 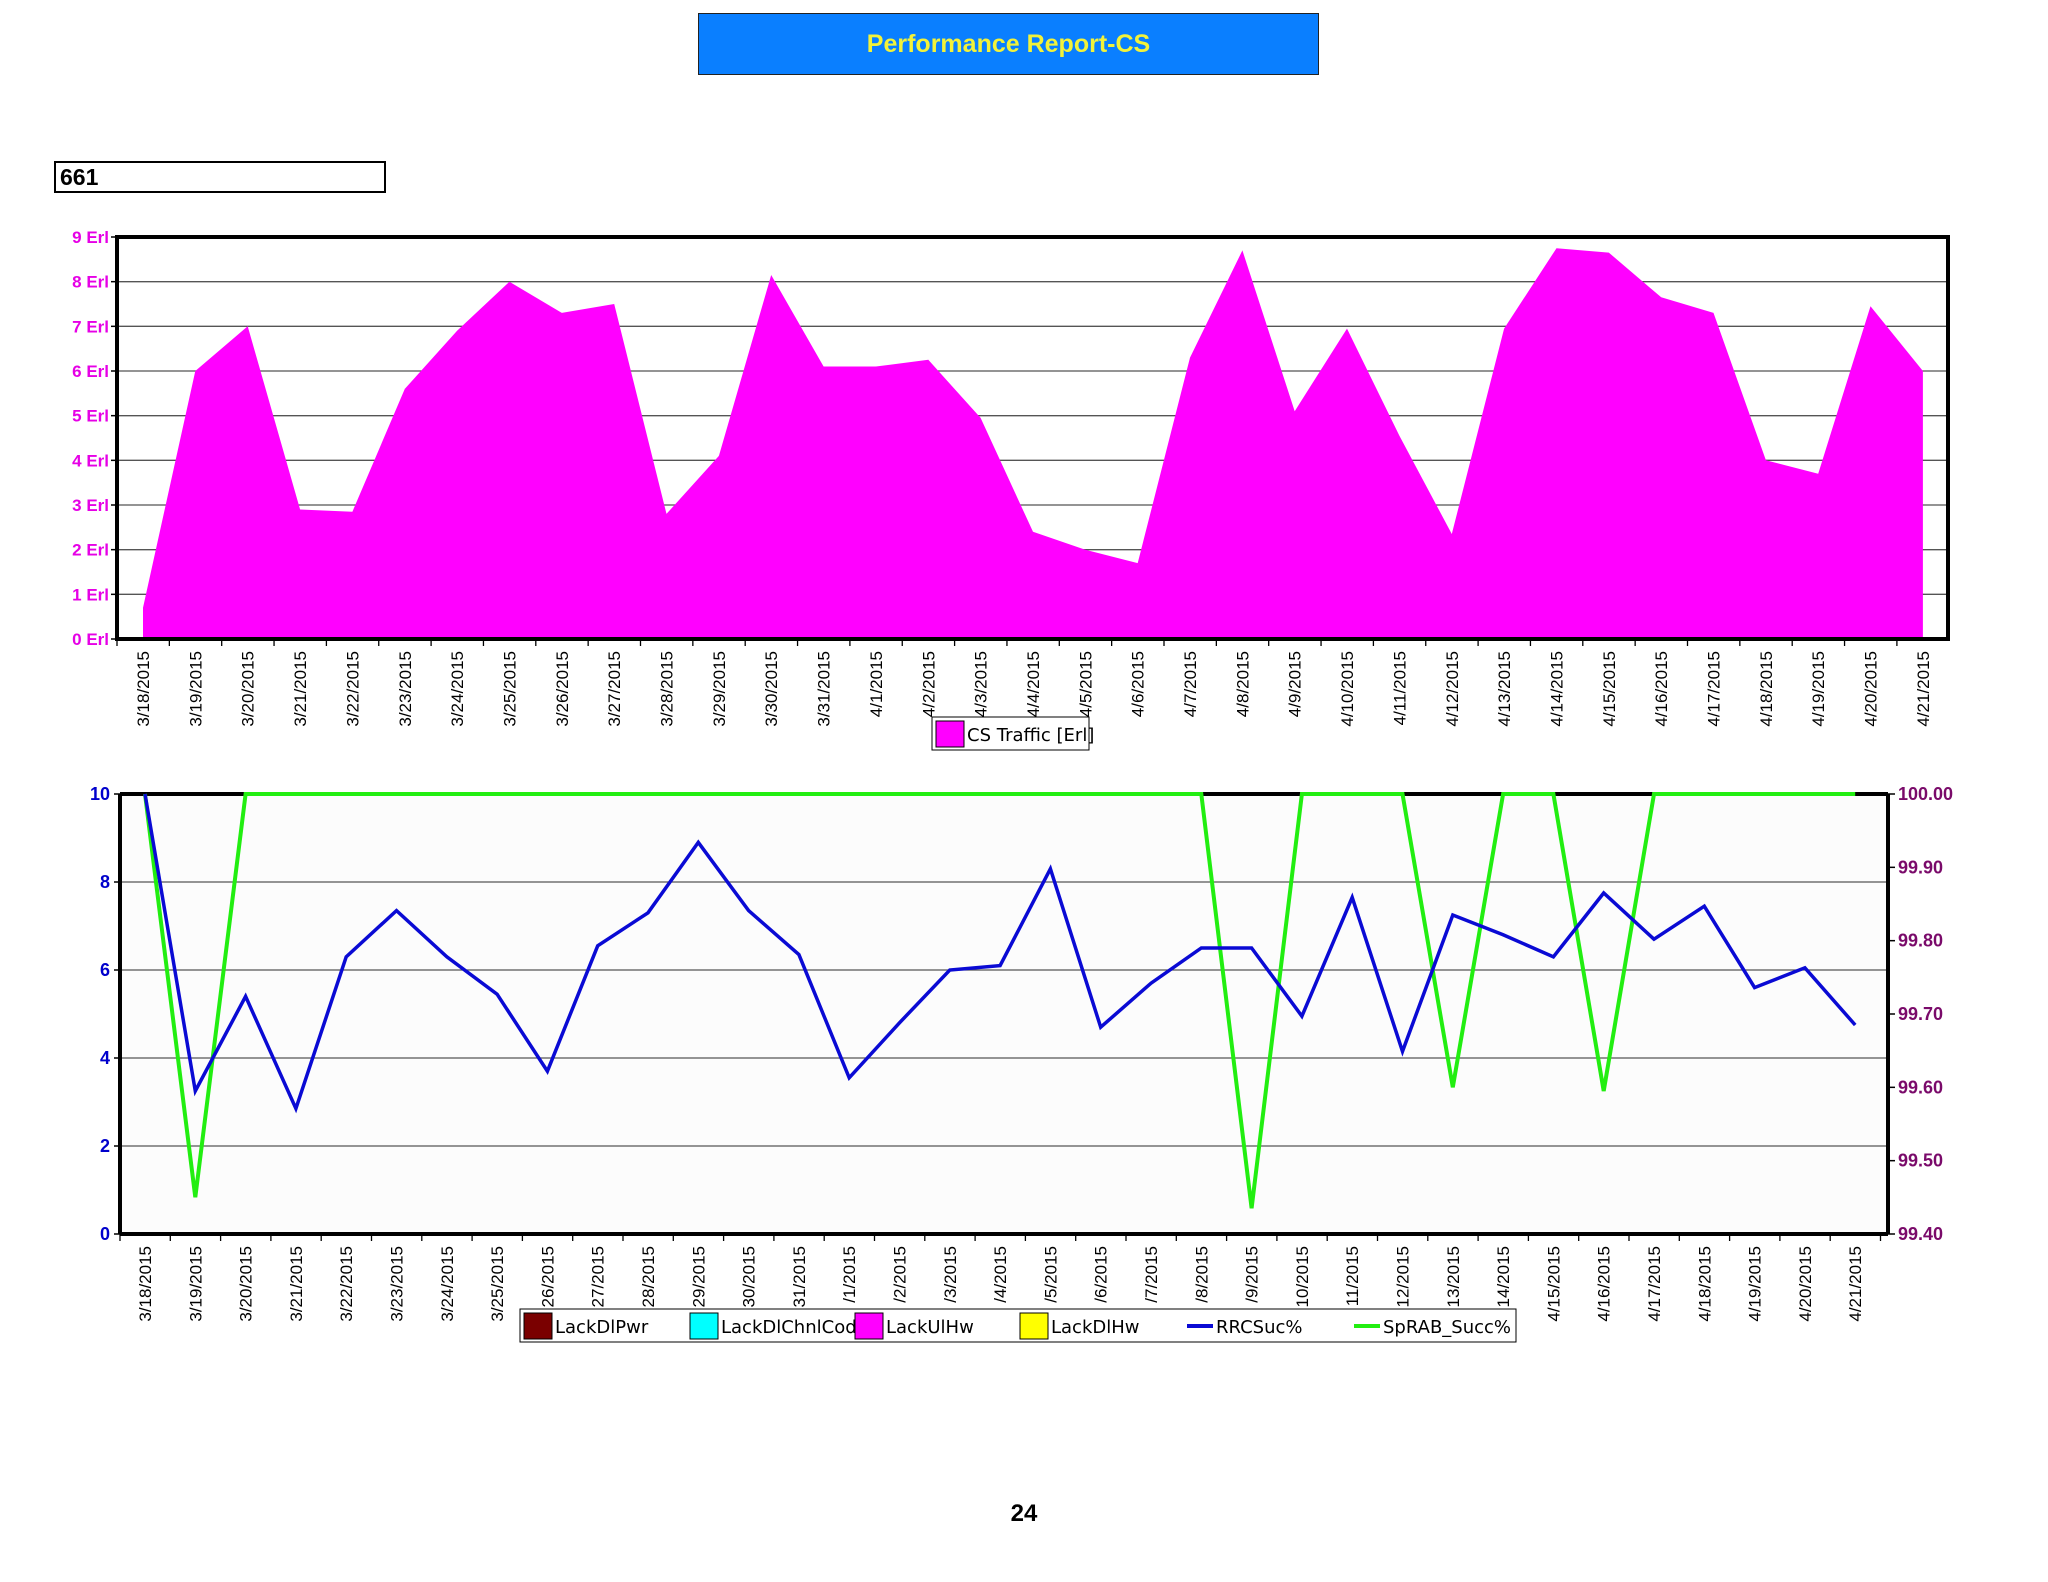 What do you see at coordinates (930, 1327) in the screenshot?
I see `legend-label: LackUlHw` at bounding box center [930, 1327].